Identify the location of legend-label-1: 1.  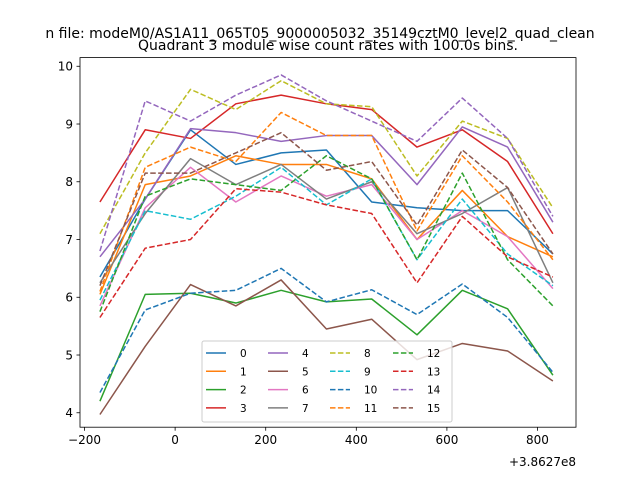
(243, 372).